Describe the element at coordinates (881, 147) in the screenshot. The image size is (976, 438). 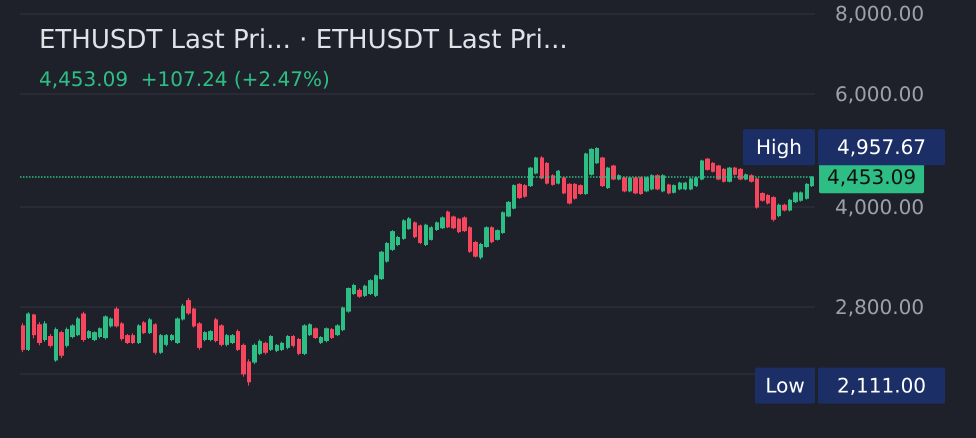
I see `text: 4,957.67` at that location.